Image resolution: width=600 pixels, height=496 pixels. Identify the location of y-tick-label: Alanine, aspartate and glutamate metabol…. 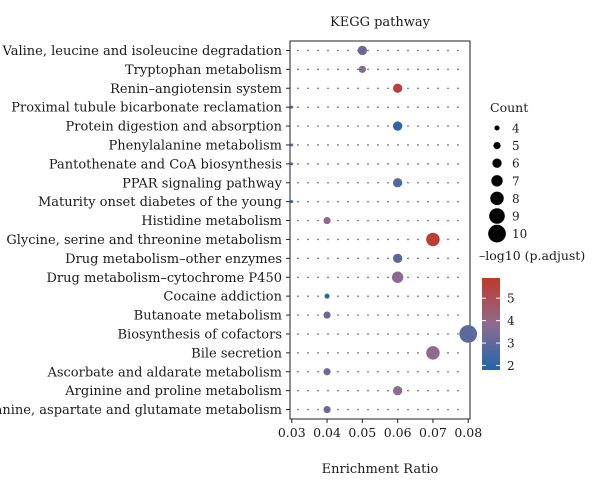
(141, 410).